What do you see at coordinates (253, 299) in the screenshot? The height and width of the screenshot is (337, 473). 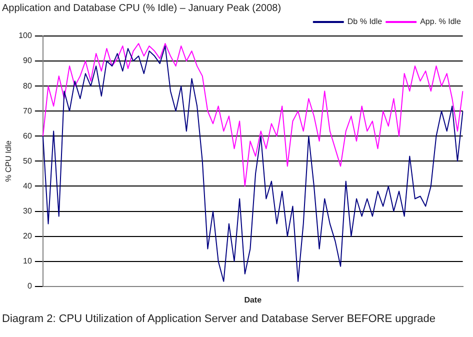 I see `x-axis-title: Date` at bounding box center [253, 299].